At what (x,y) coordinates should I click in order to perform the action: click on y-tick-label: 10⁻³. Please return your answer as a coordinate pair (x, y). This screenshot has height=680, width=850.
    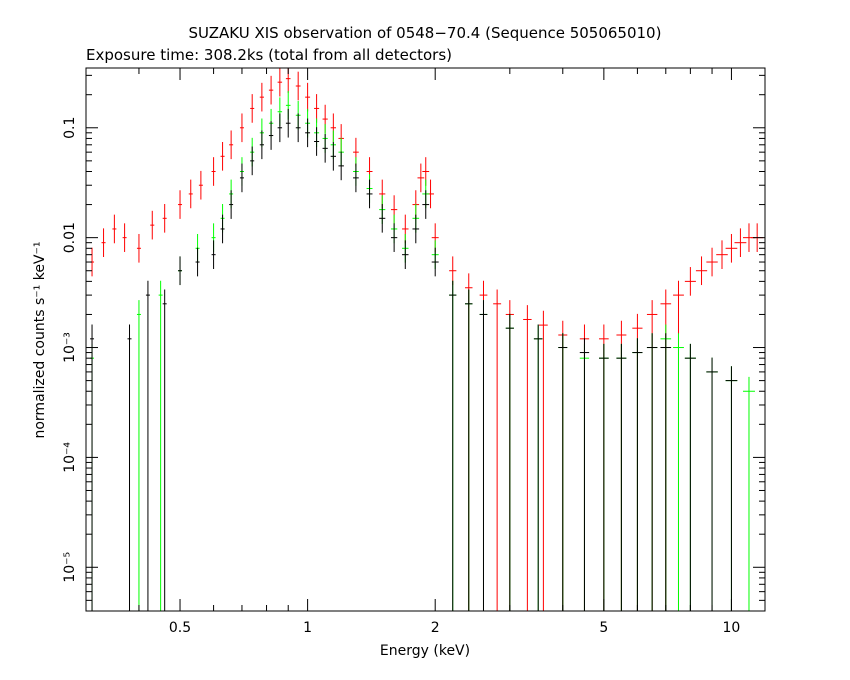
    Looking at the image, I should click on (70, 347).